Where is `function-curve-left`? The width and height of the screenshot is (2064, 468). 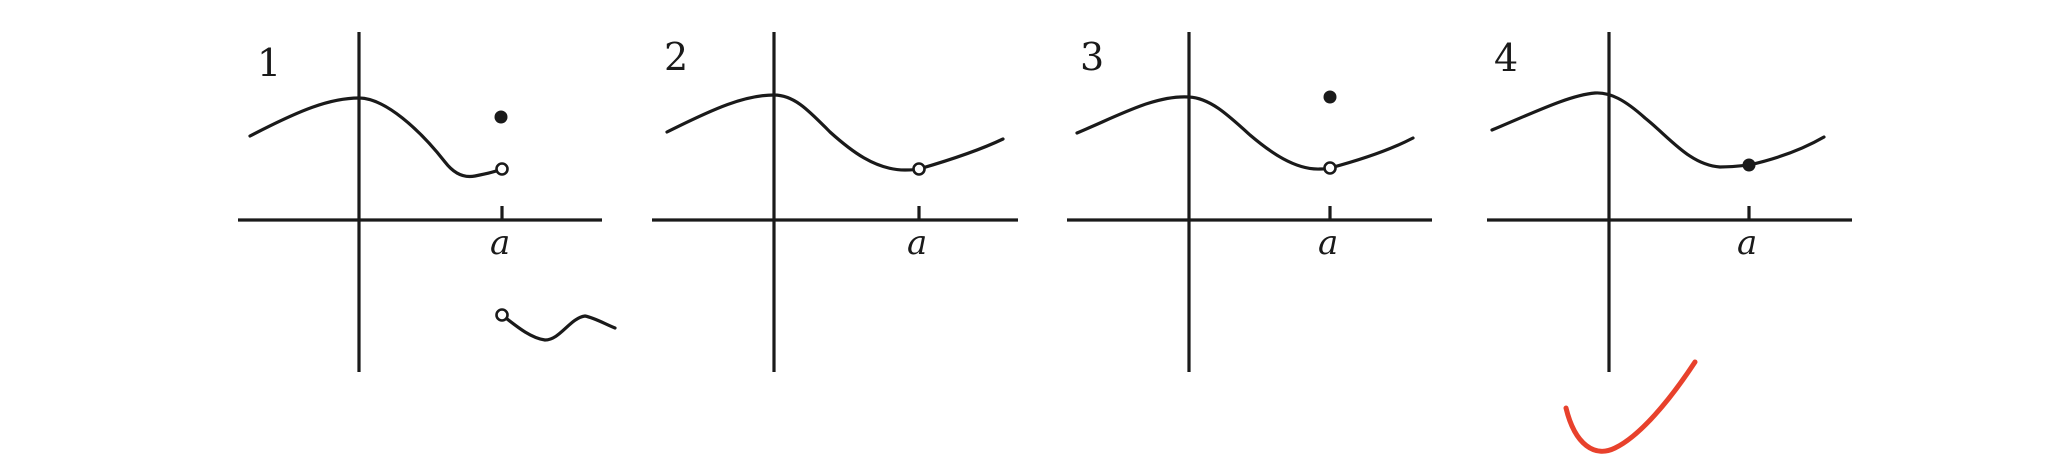
function-curve-left is located at coordinates (376, 137).